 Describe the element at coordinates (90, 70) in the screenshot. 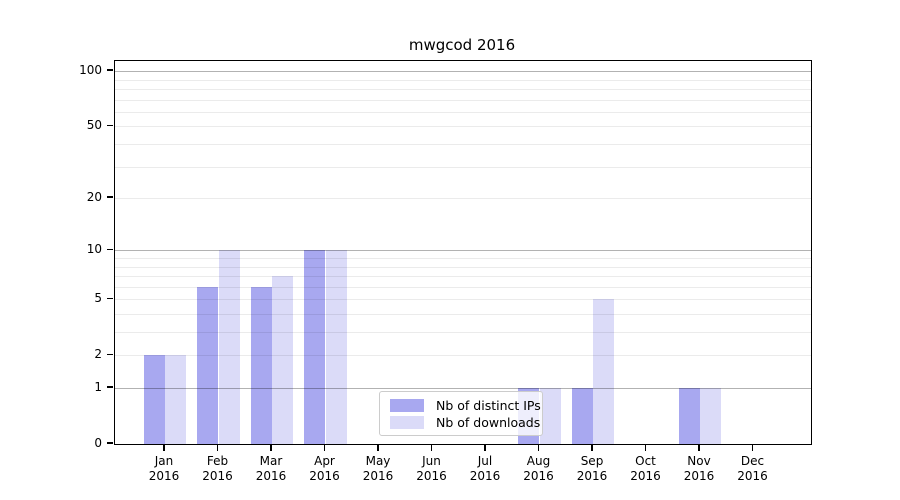

I see `y-axis-tick-label: 100` at that location.